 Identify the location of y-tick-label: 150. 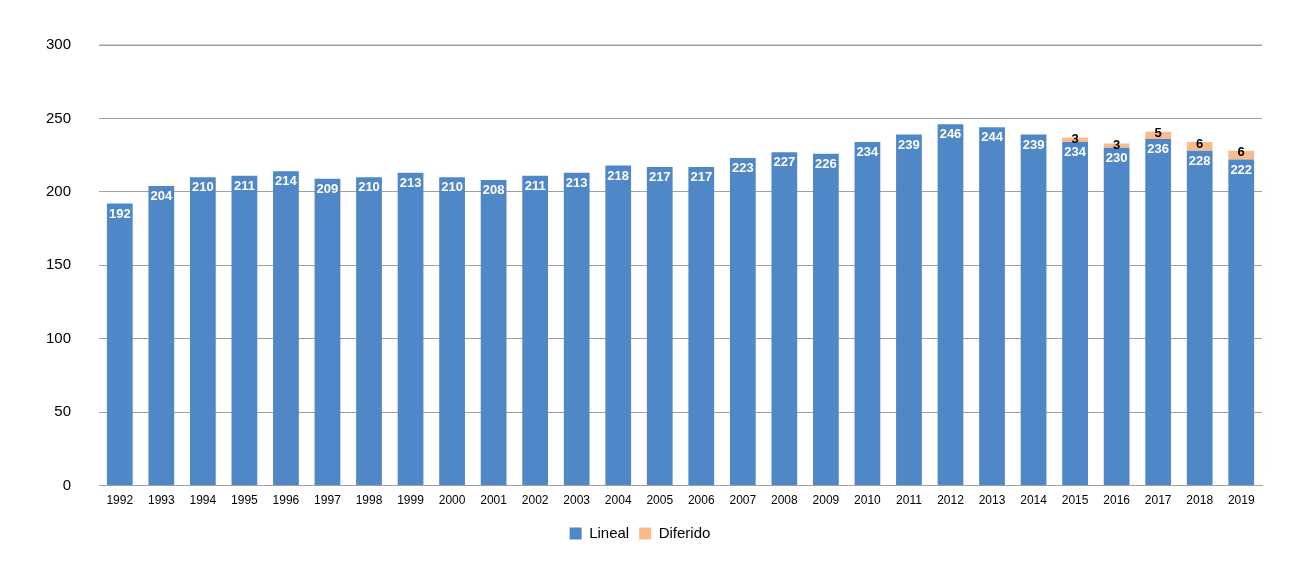
(59, 264).